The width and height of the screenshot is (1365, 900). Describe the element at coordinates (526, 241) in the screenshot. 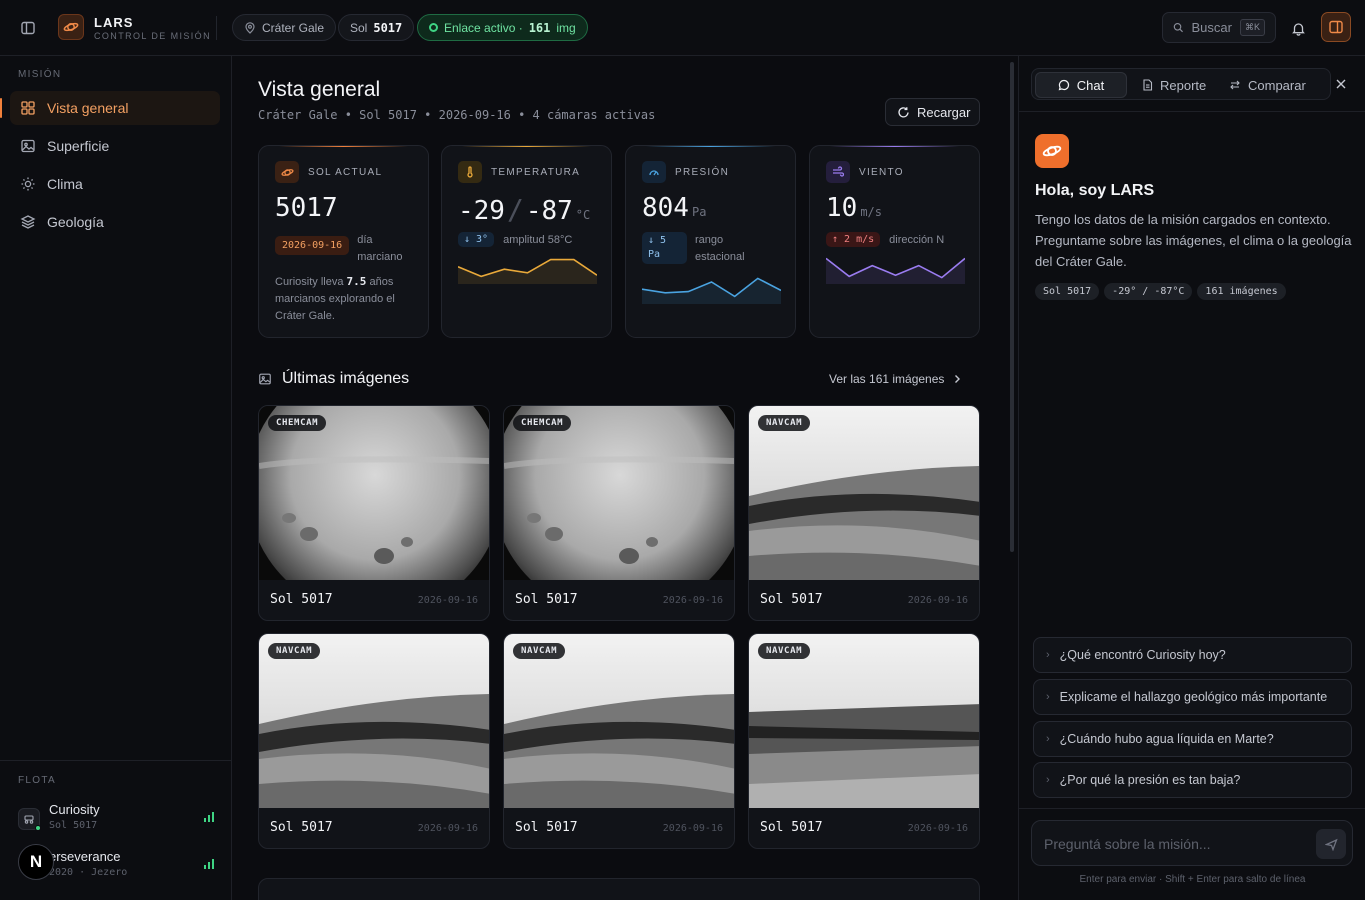

I see `temperature-card: TEMPERATURA -29/-87 °C ↓ 3° amplitud 58°C` at that location.